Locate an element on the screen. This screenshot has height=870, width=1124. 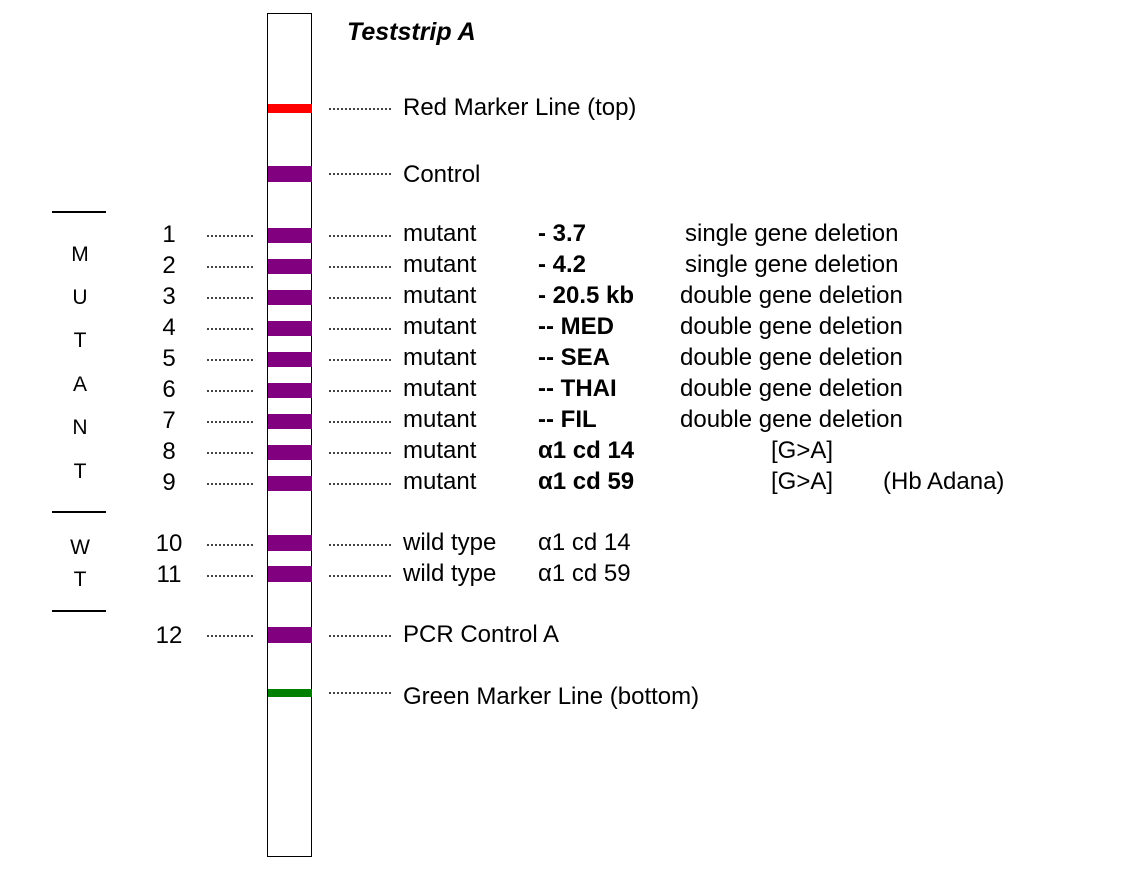
row-number: 10 is located at coordinates (169, 543).